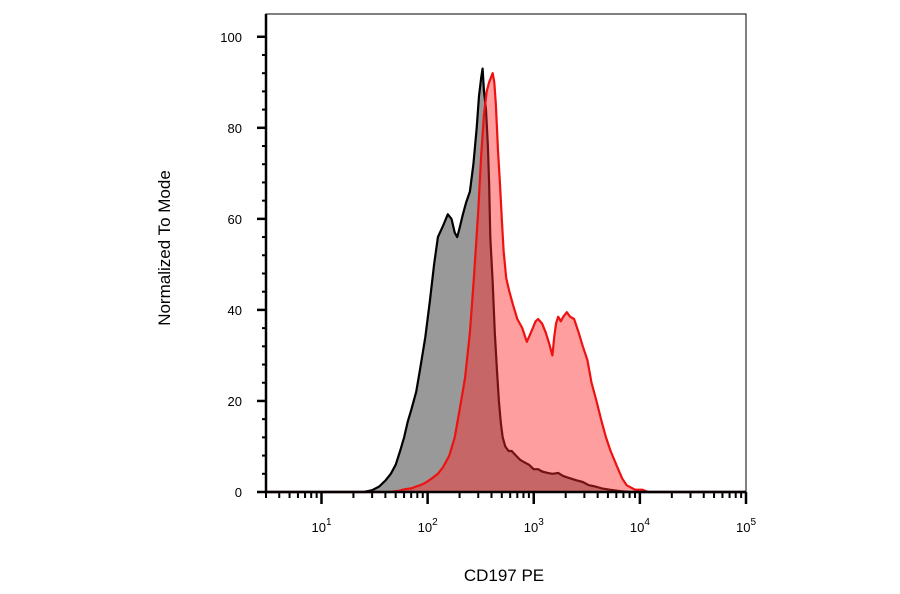 Image resolution: width=900 pixels, height=594 pixels. What do you see at coordinates (164, 248) in the screenshot?
I see `y-axis-title: Normalized To Mode` at bounding box center [164, 248].